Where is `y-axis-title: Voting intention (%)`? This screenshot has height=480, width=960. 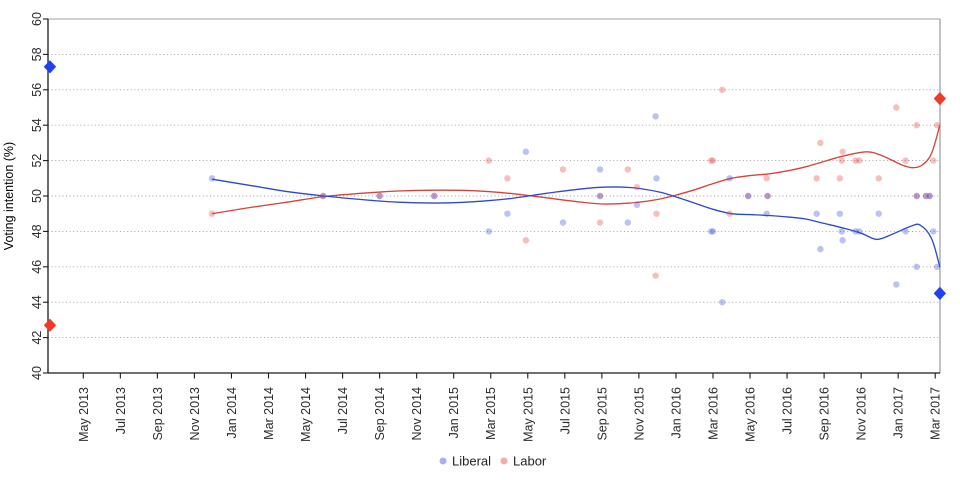 y-axis-title: Voting intention (%) is located at coordinates (9, 196).